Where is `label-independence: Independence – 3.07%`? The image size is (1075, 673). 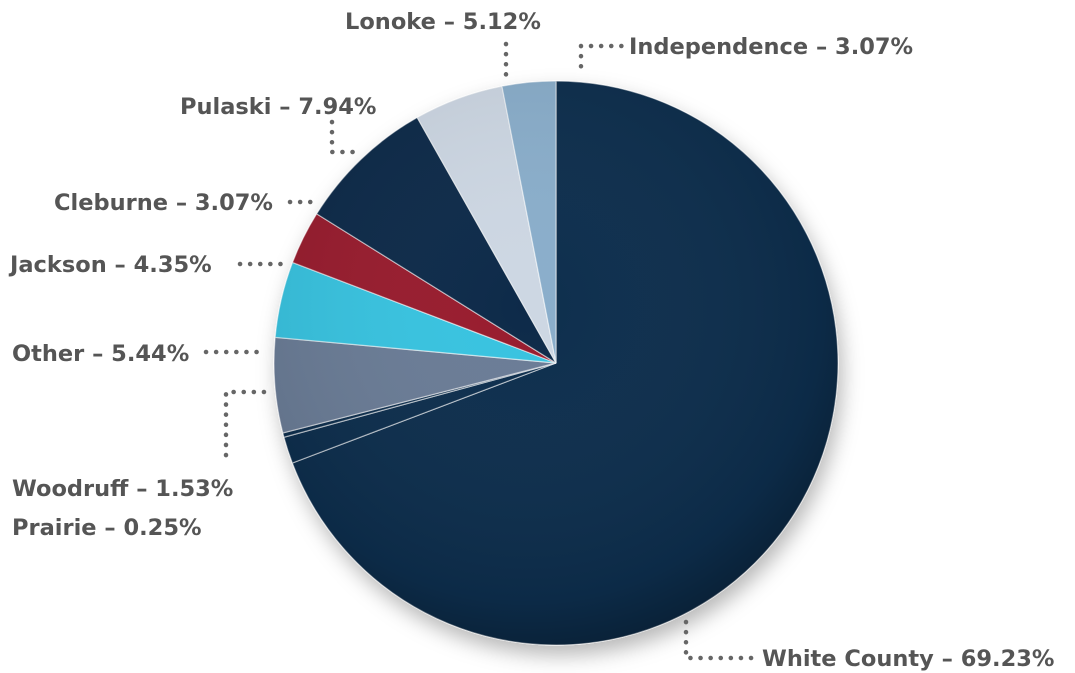 label-independence: Independence – 3.07% is located at coordinates (771, 47).